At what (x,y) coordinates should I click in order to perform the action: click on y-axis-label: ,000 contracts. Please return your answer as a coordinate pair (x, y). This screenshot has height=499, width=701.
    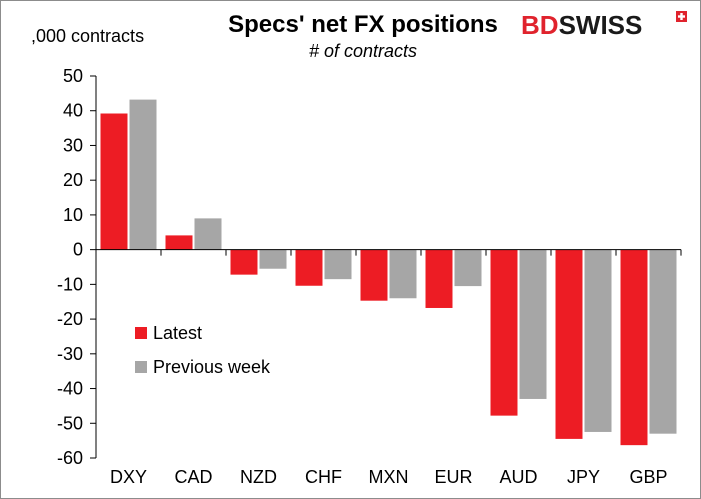
    Looking at the image, I should click on (87, 36).